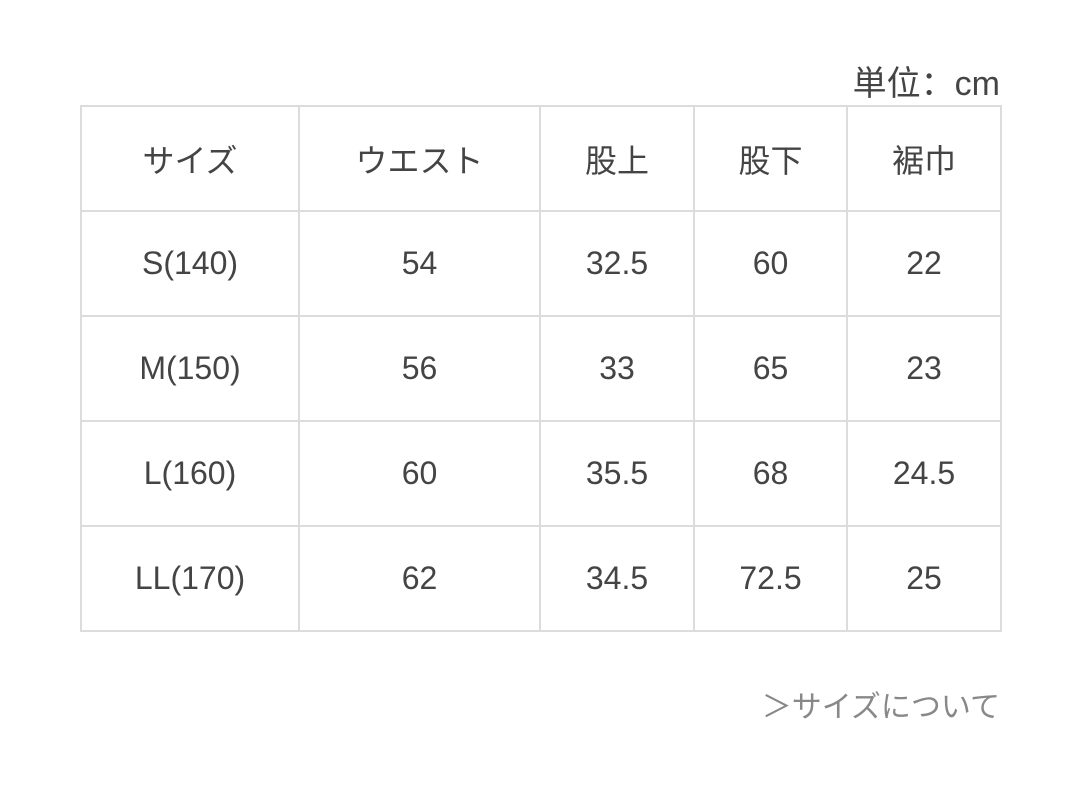 The image size is (1080, 785). I want to click on about-size-link: ＞サイズについて, so click(880, 707).